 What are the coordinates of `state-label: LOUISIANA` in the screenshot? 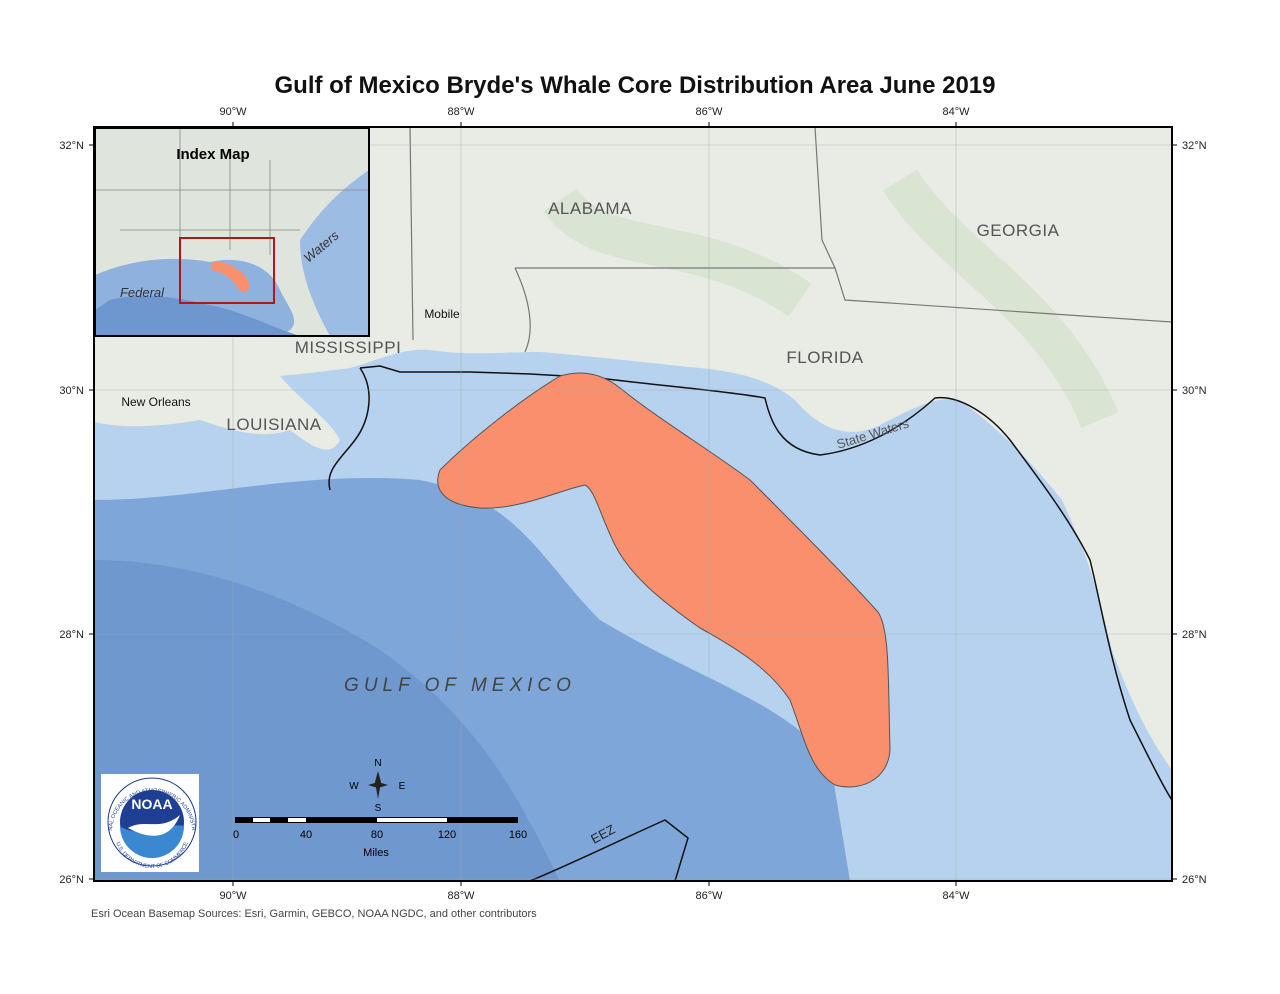 It's located at (273, 424).